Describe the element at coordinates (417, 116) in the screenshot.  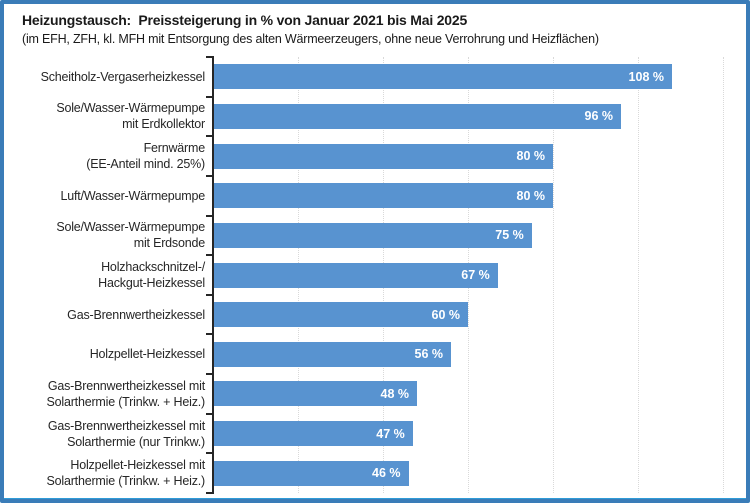
I see `bar: 96 %` at that location.